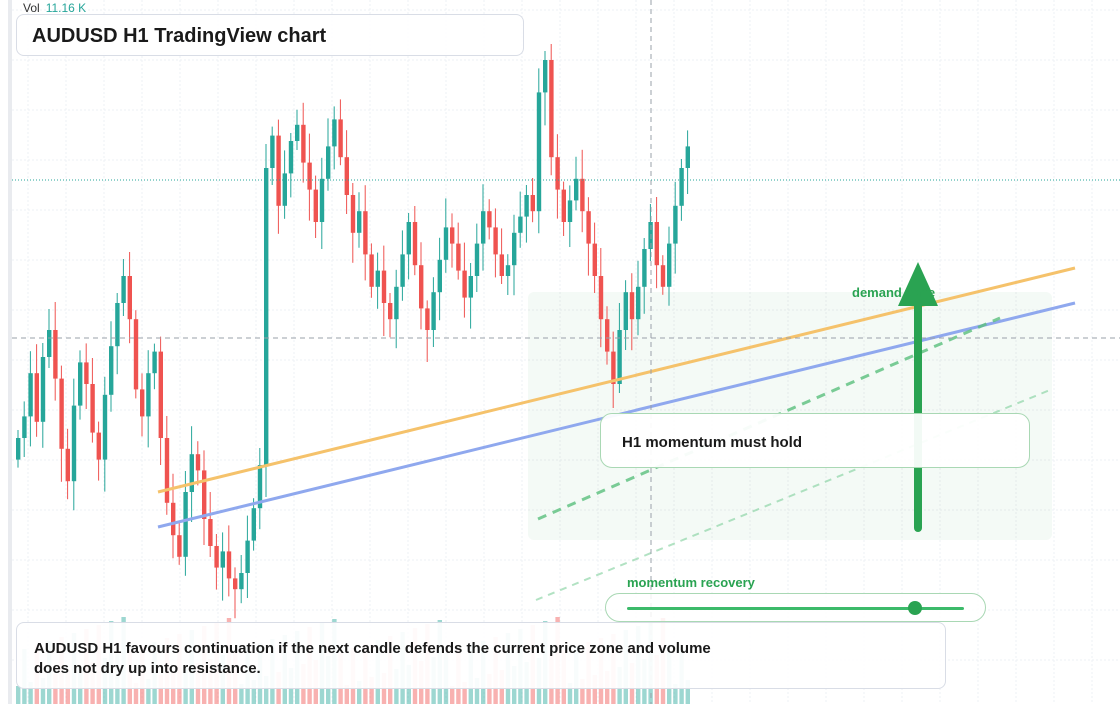 The height and width of the screenshot is (704, 1120). I want to click on momentum-hold-label: H1 momentum must hold, so click(712, 442).